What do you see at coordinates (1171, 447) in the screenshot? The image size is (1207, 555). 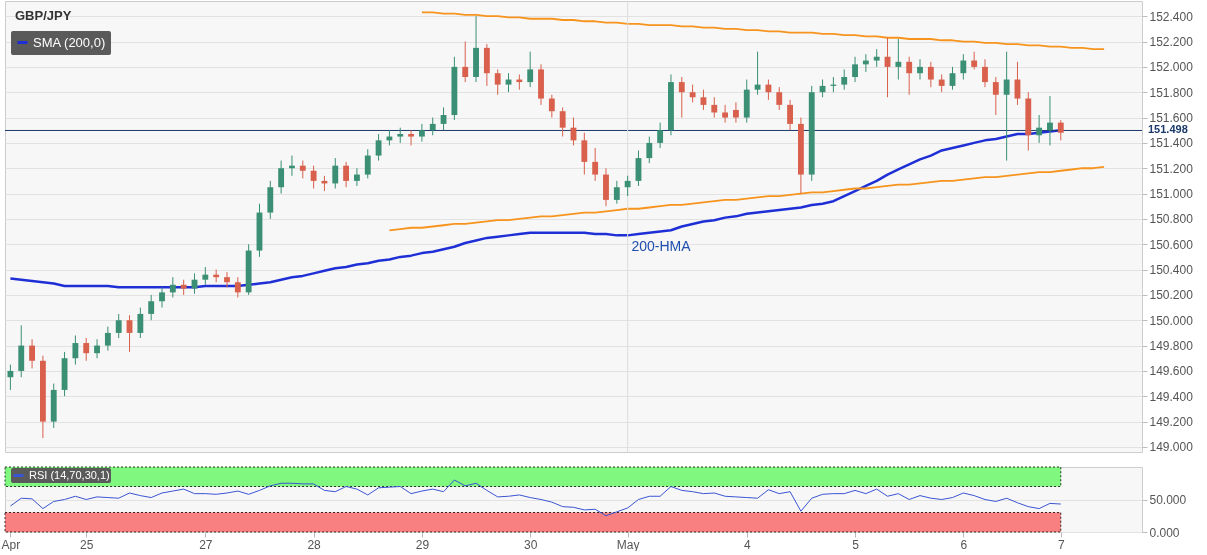 I see `y-tick-label: 149.000` at bounding box center [1171, 447].